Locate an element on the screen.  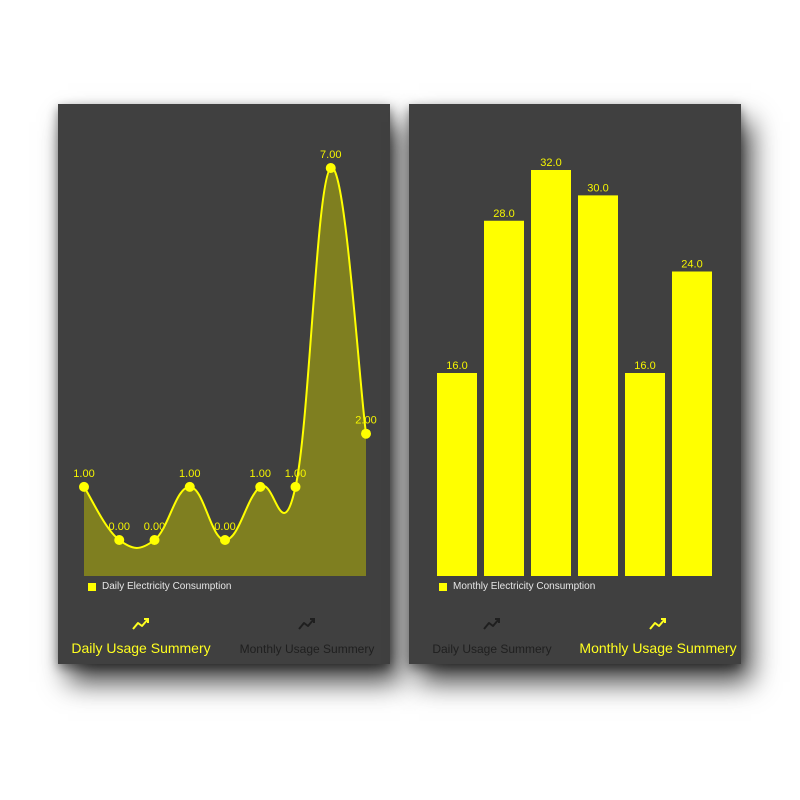
bar-value-label: 24.0 is located at coordinates (691, 265).